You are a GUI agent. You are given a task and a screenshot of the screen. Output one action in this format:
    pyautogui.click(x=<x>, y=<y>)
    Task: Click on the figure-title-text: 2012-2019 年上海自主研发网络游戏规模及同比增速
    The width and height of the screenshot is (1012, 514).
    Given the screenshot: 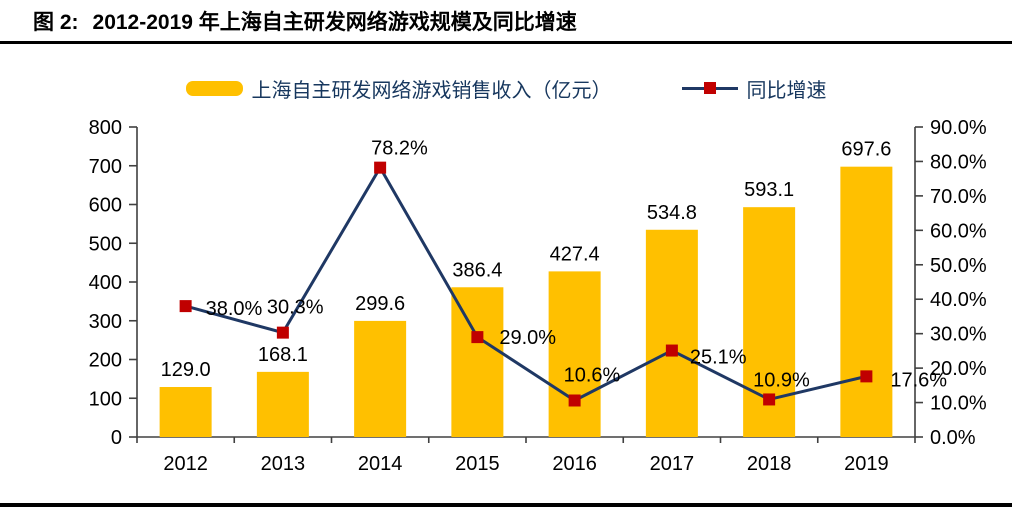 What is the action you would take?
    pyautogui.click(x=334, y=22)
    